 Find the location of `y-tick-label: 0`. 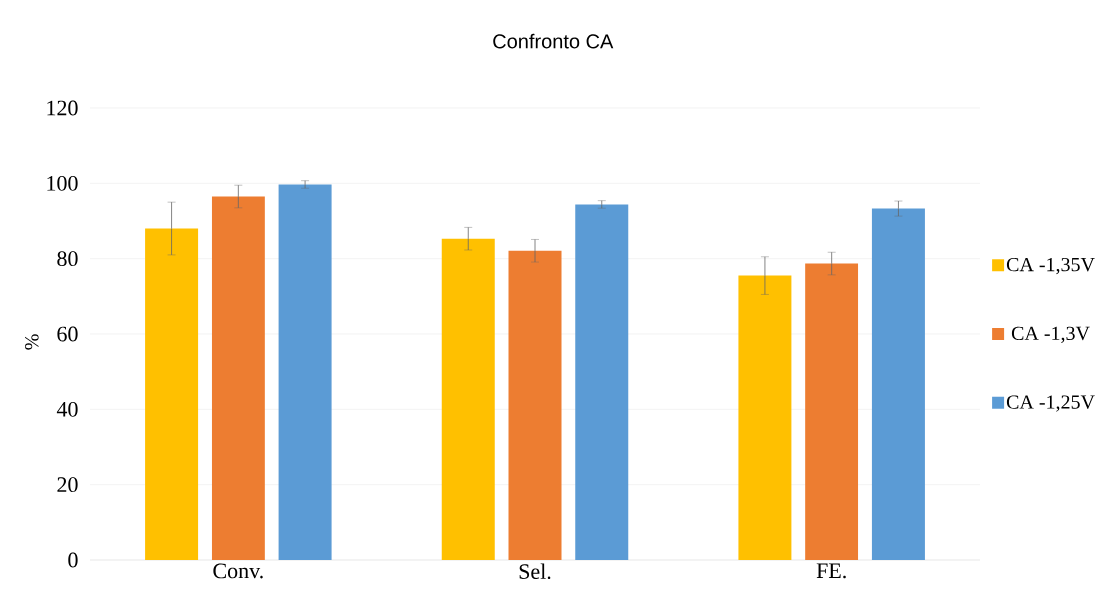

y-tick-label: 0 is located at coordinates (73, 560).